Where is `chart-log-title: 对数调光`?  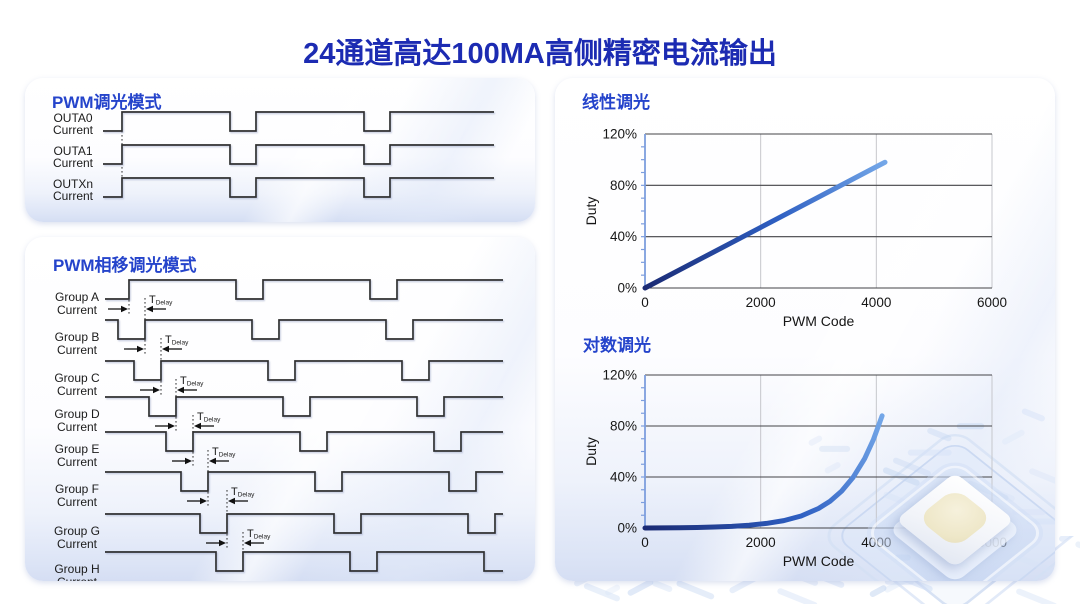
chart-log-title: 对数调光 is located at coordinates (617, 345).